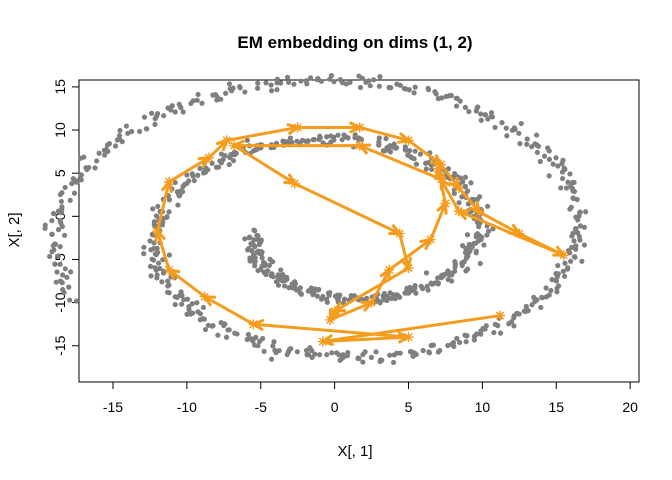 The image size is (672, 480). I want to click on y-tick-label: 0, so click(60, 216).